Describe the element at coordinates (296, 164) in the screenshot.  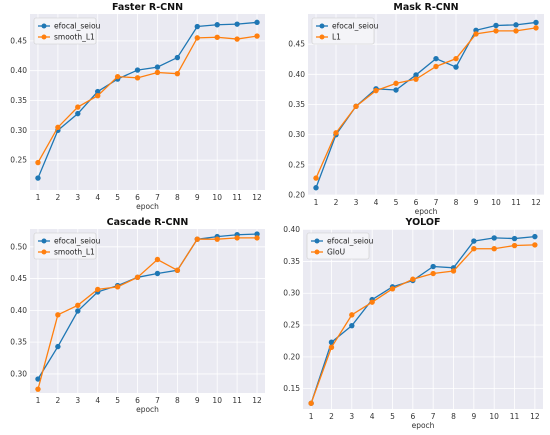
I see `y-tick-label: 0.25` at that location.